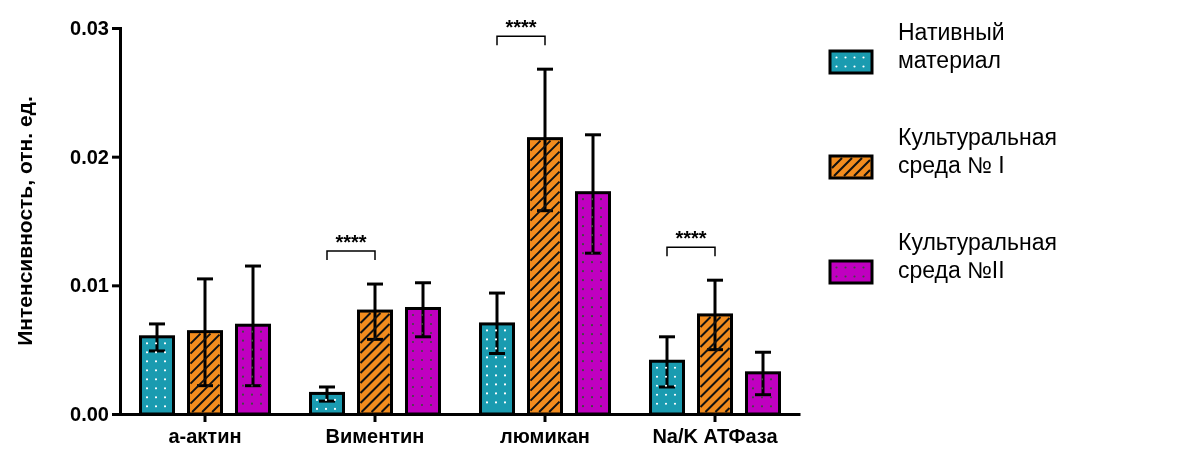  Describe the element at coordinates (977, 151) in the screenshot. I see `legend-label: Культуральная среда № I` at that location.